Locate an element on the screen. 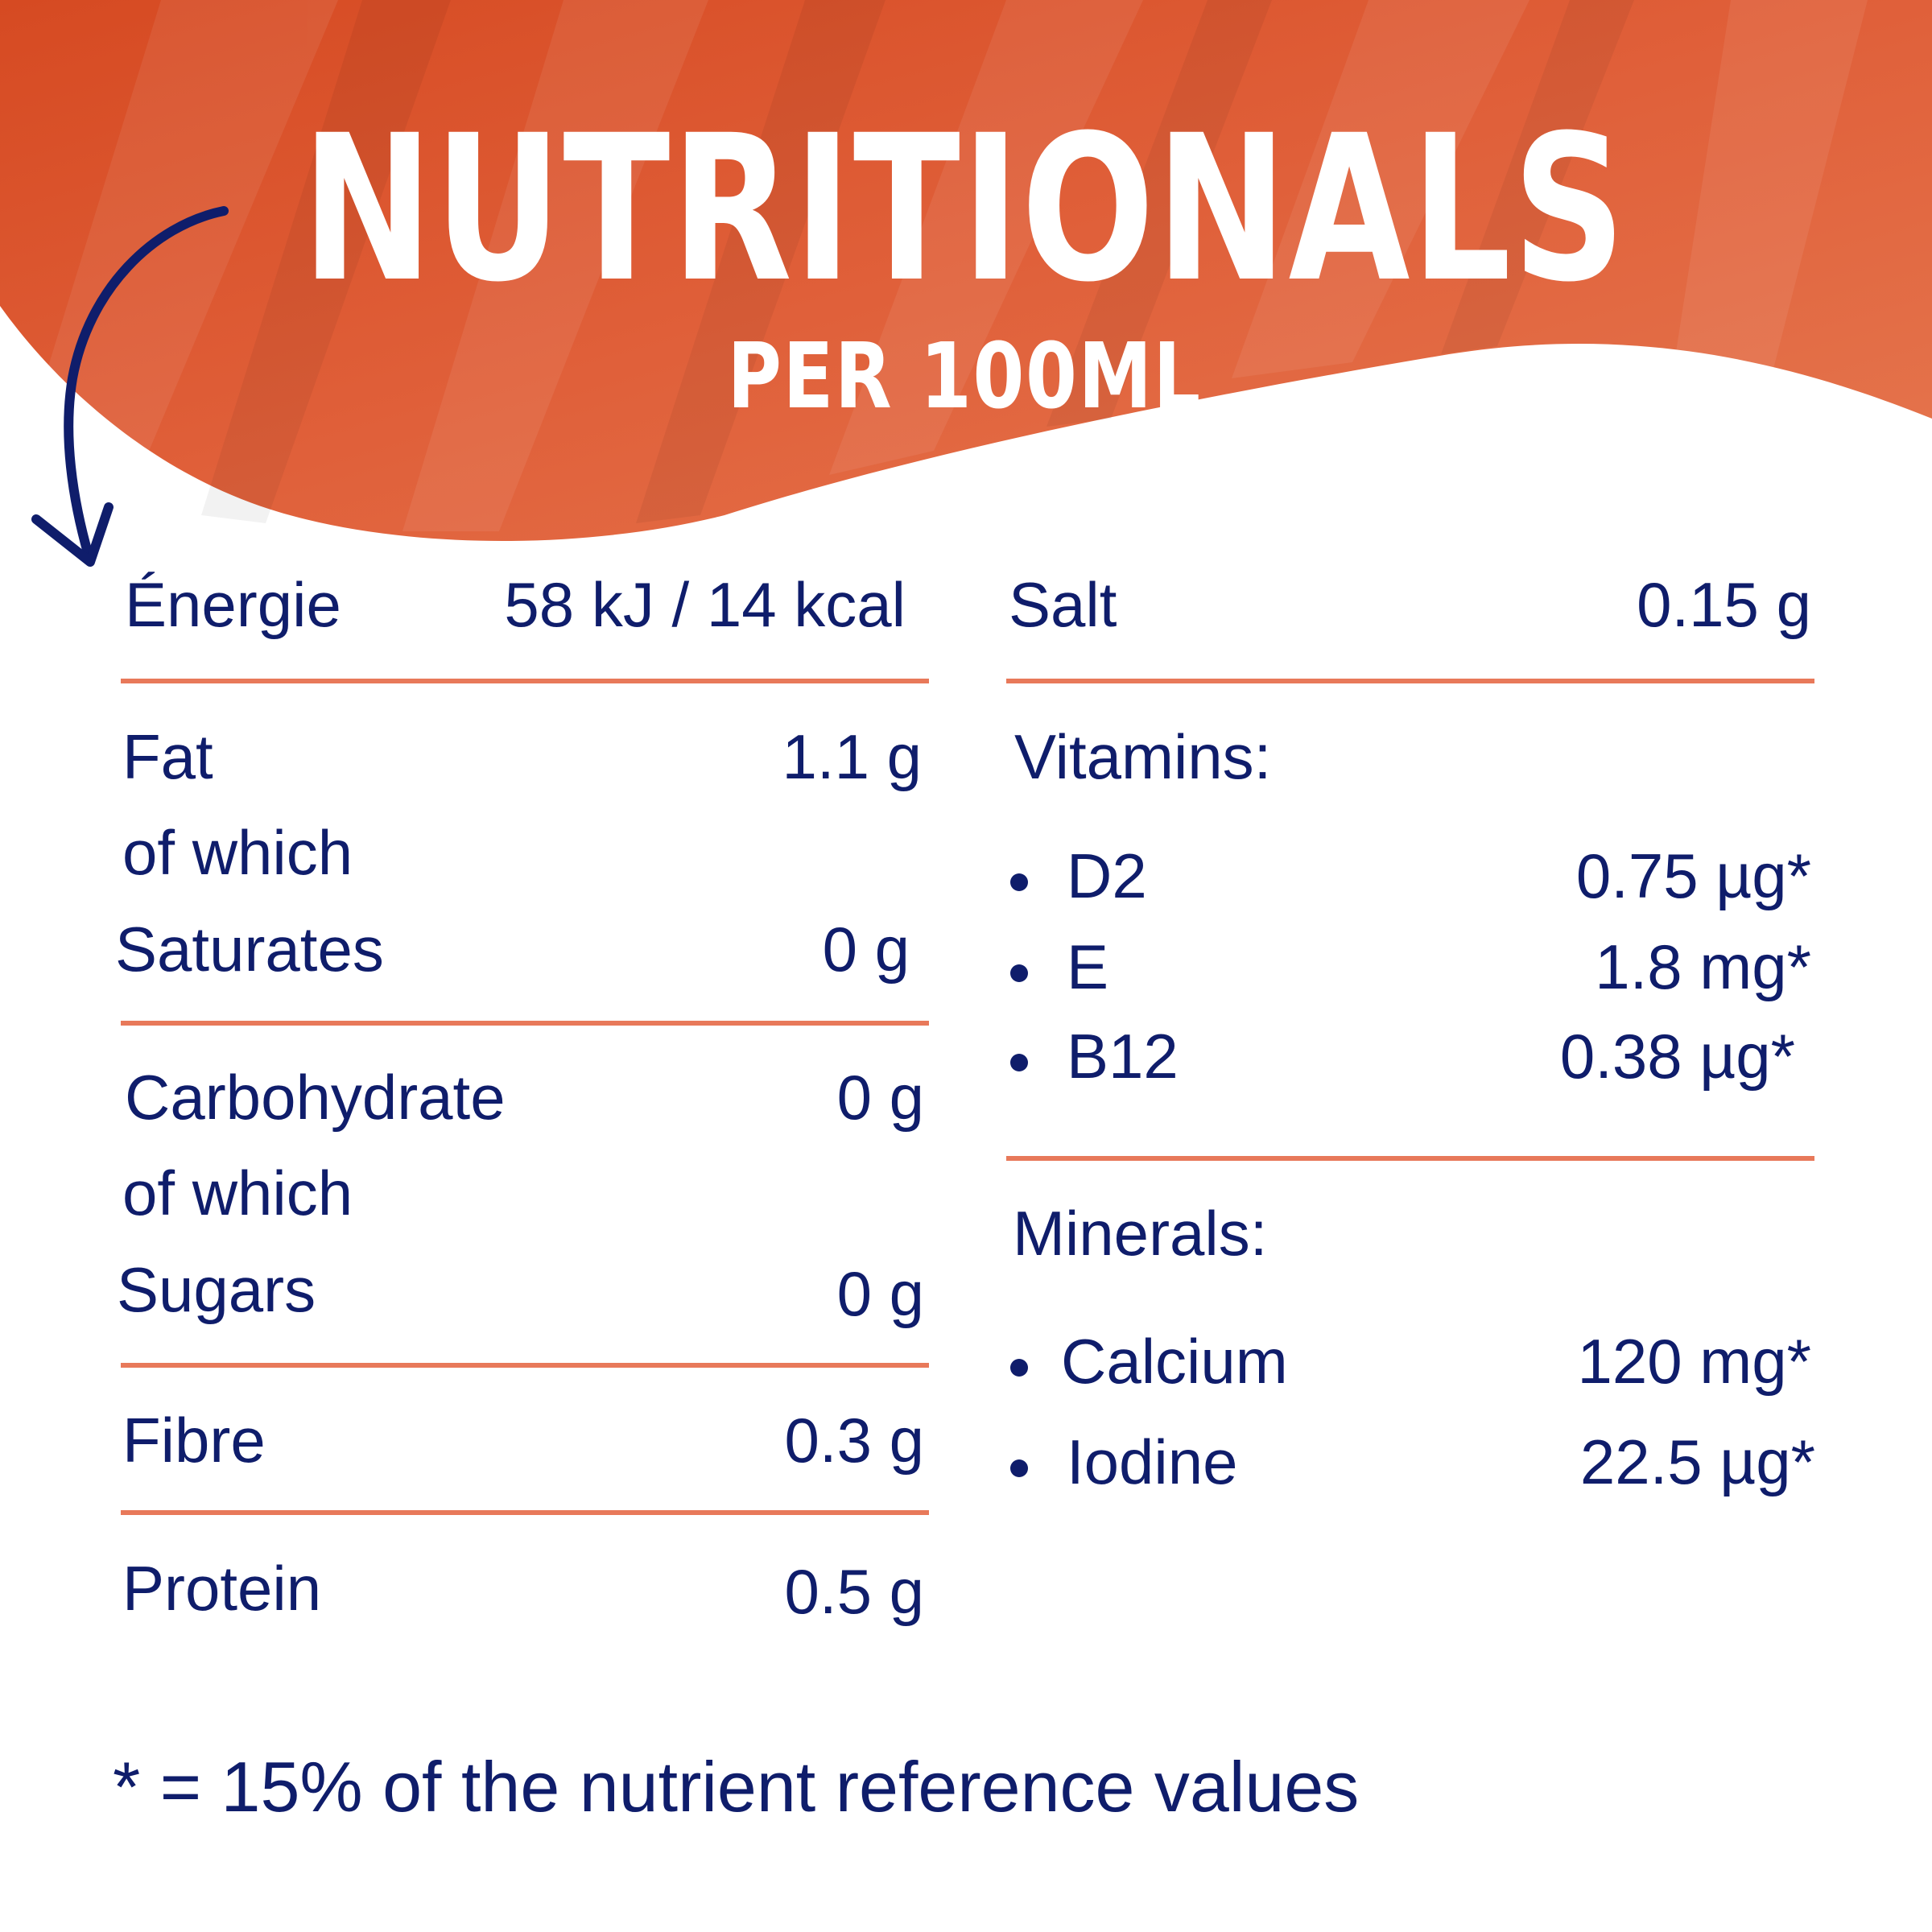  carbohydrate-value: 0 g is located at coordinates (880, 1097).